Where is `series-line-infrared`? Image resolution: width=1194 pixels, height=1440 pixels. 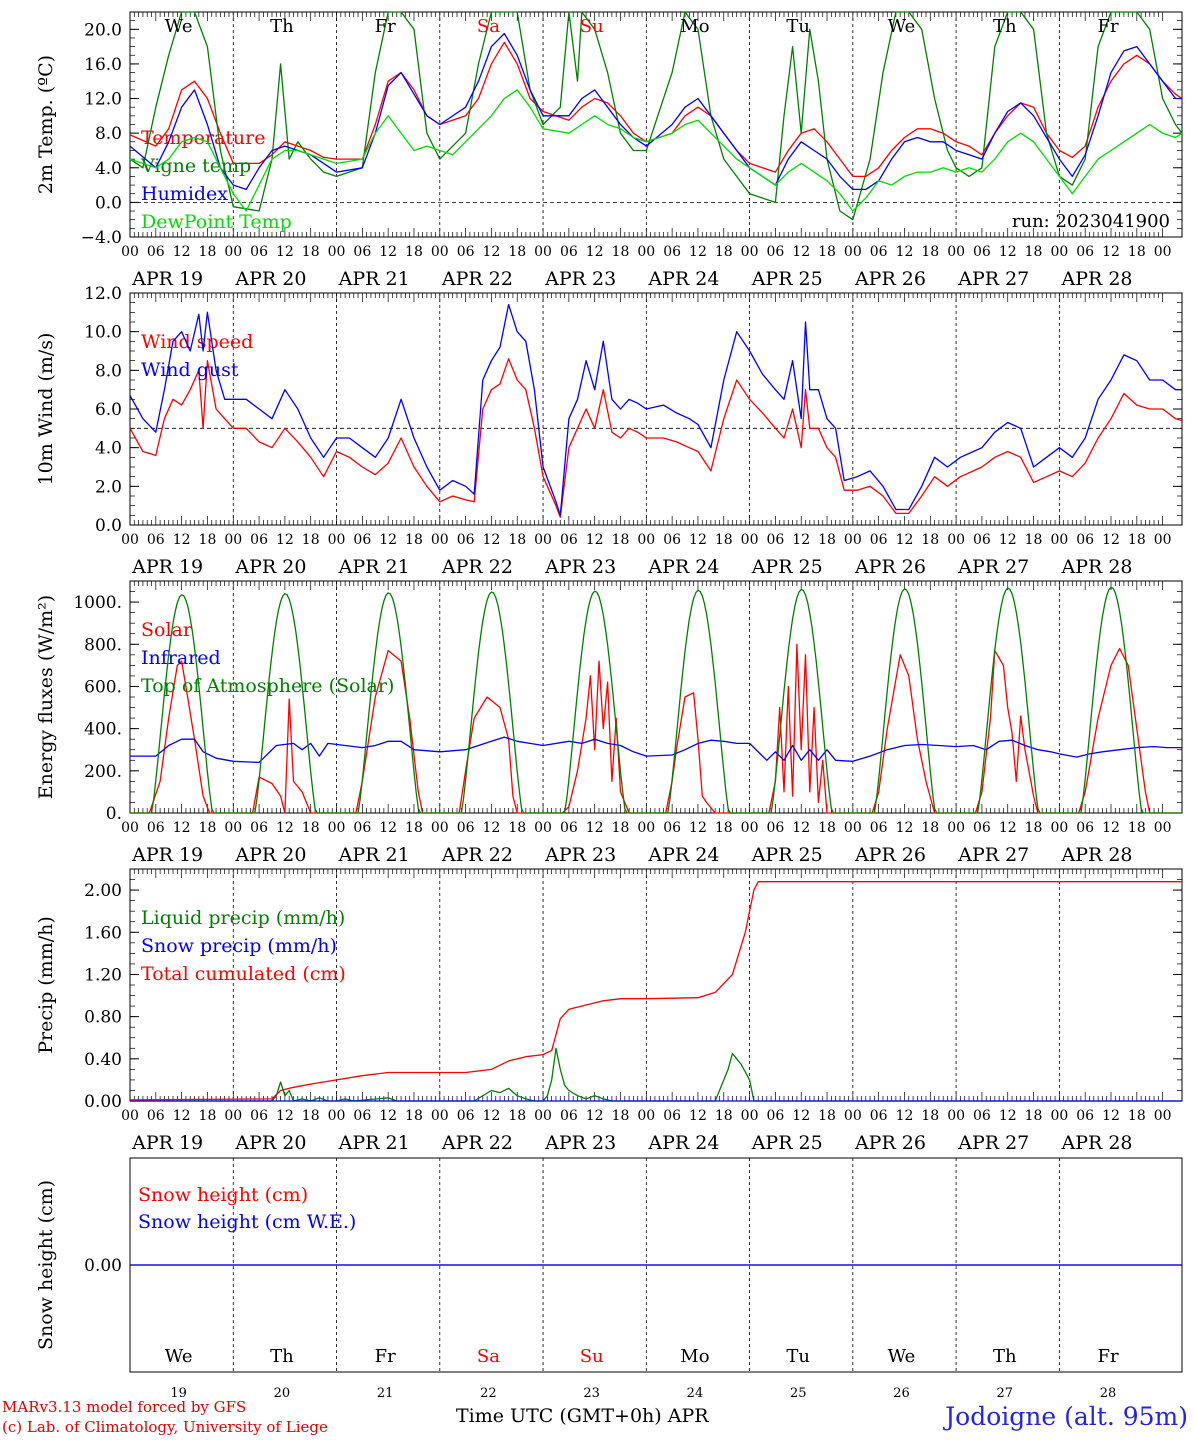 series-line-infrared is located at coordinates (656, 750).